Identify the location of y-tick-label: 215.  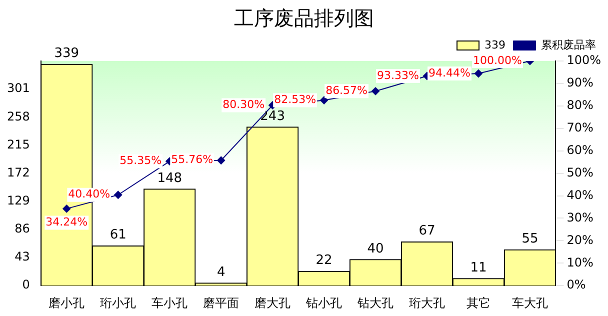
(18, 144).